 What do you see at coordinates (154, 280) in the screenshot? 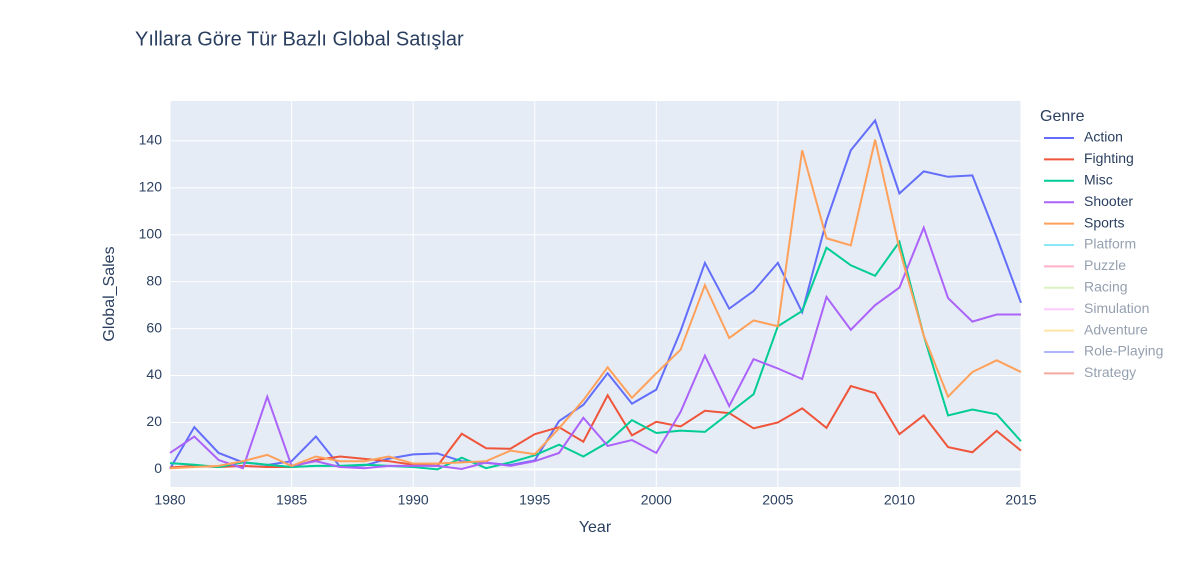
I see `y-tick-label: 80` at bounding box center [154, 280].